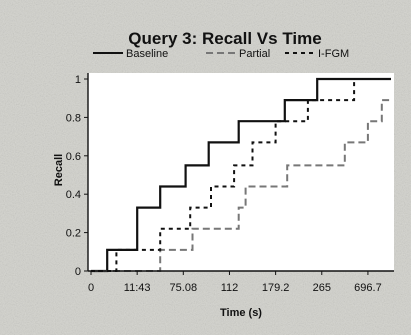 This screenshot has width=411, height=335. What do you see at coordinates (73, 157) in the screenshot?
I see `y-tick-label: 0.6` at bounding box center [73, 157].